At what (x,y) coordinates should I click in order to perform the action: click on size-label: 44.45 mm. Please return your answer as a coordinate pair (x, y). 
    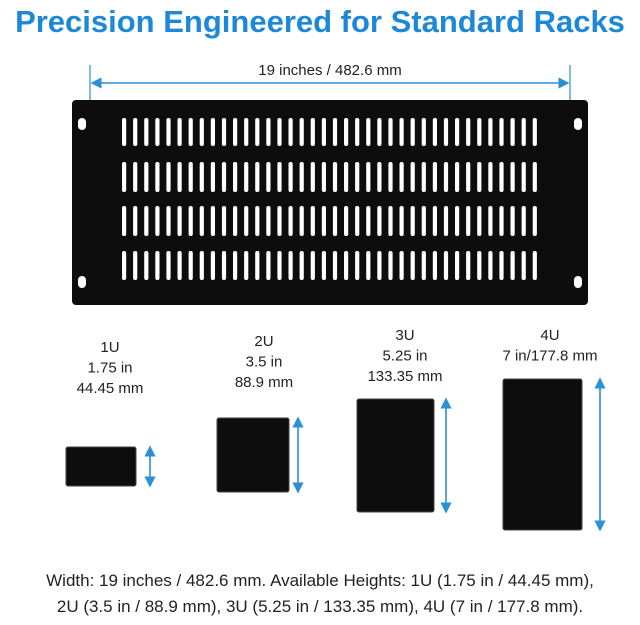
    Looking at the image, I should click on (110, 388).